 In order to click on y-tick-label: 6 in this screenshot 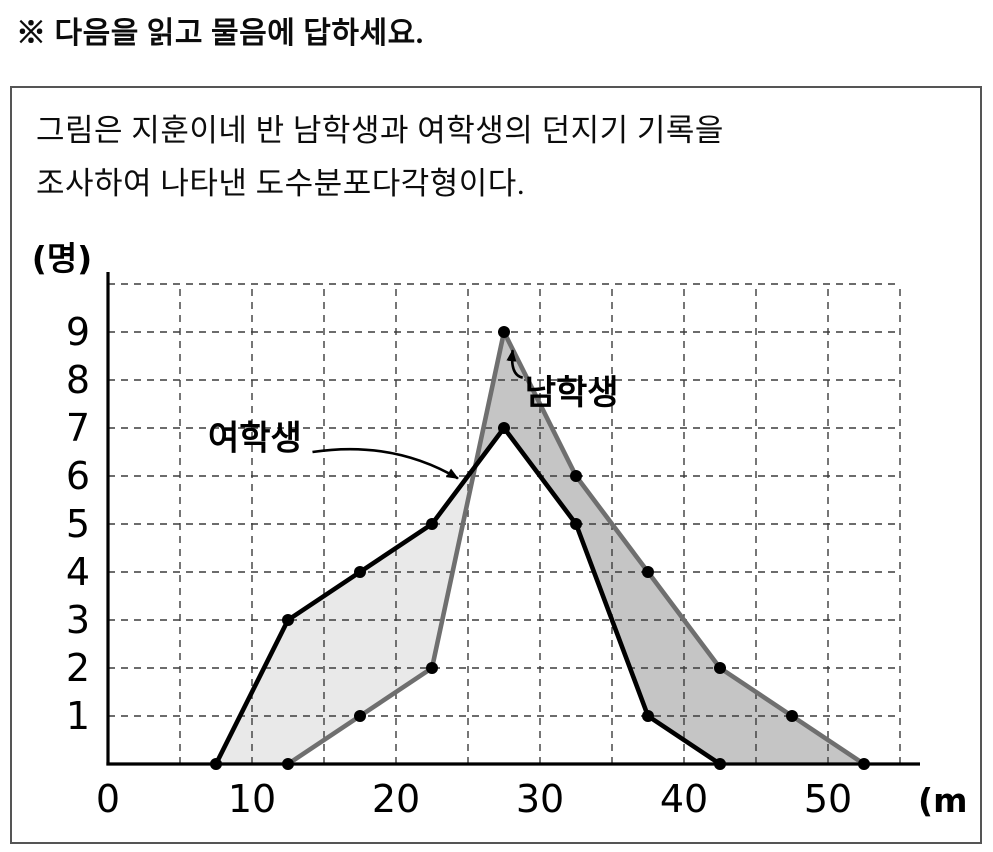, I will do `click(78, 476)`.